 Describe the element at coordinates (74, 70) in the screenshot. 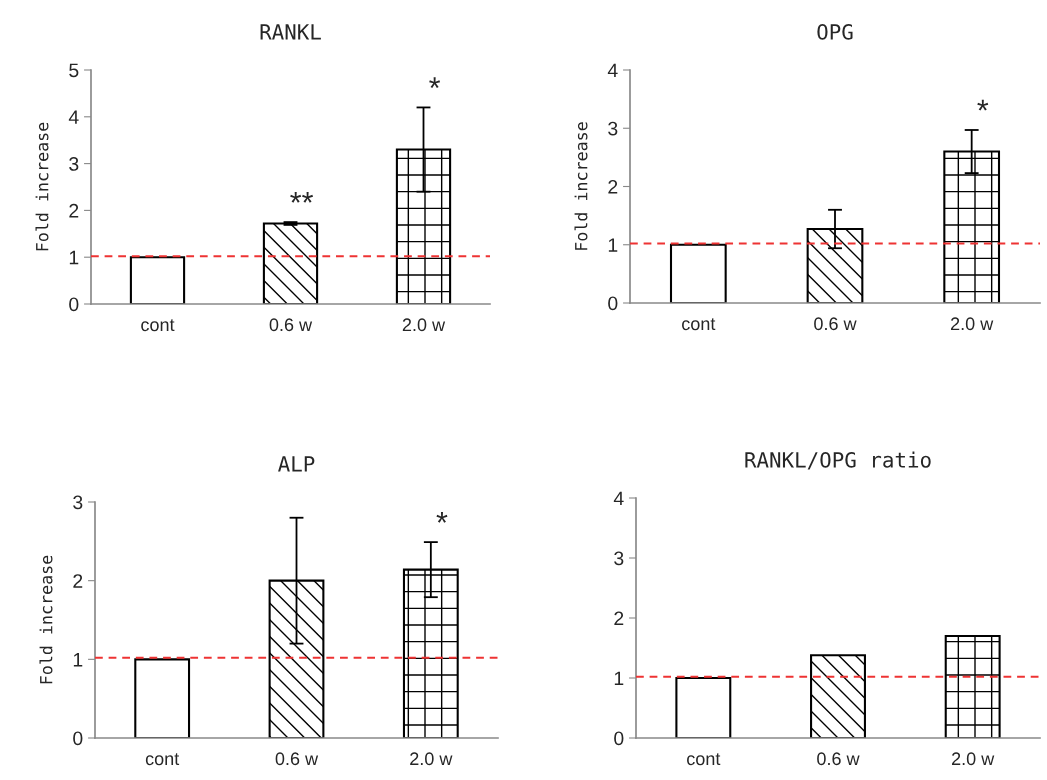

I see `y-tick-label: 5` at that location.